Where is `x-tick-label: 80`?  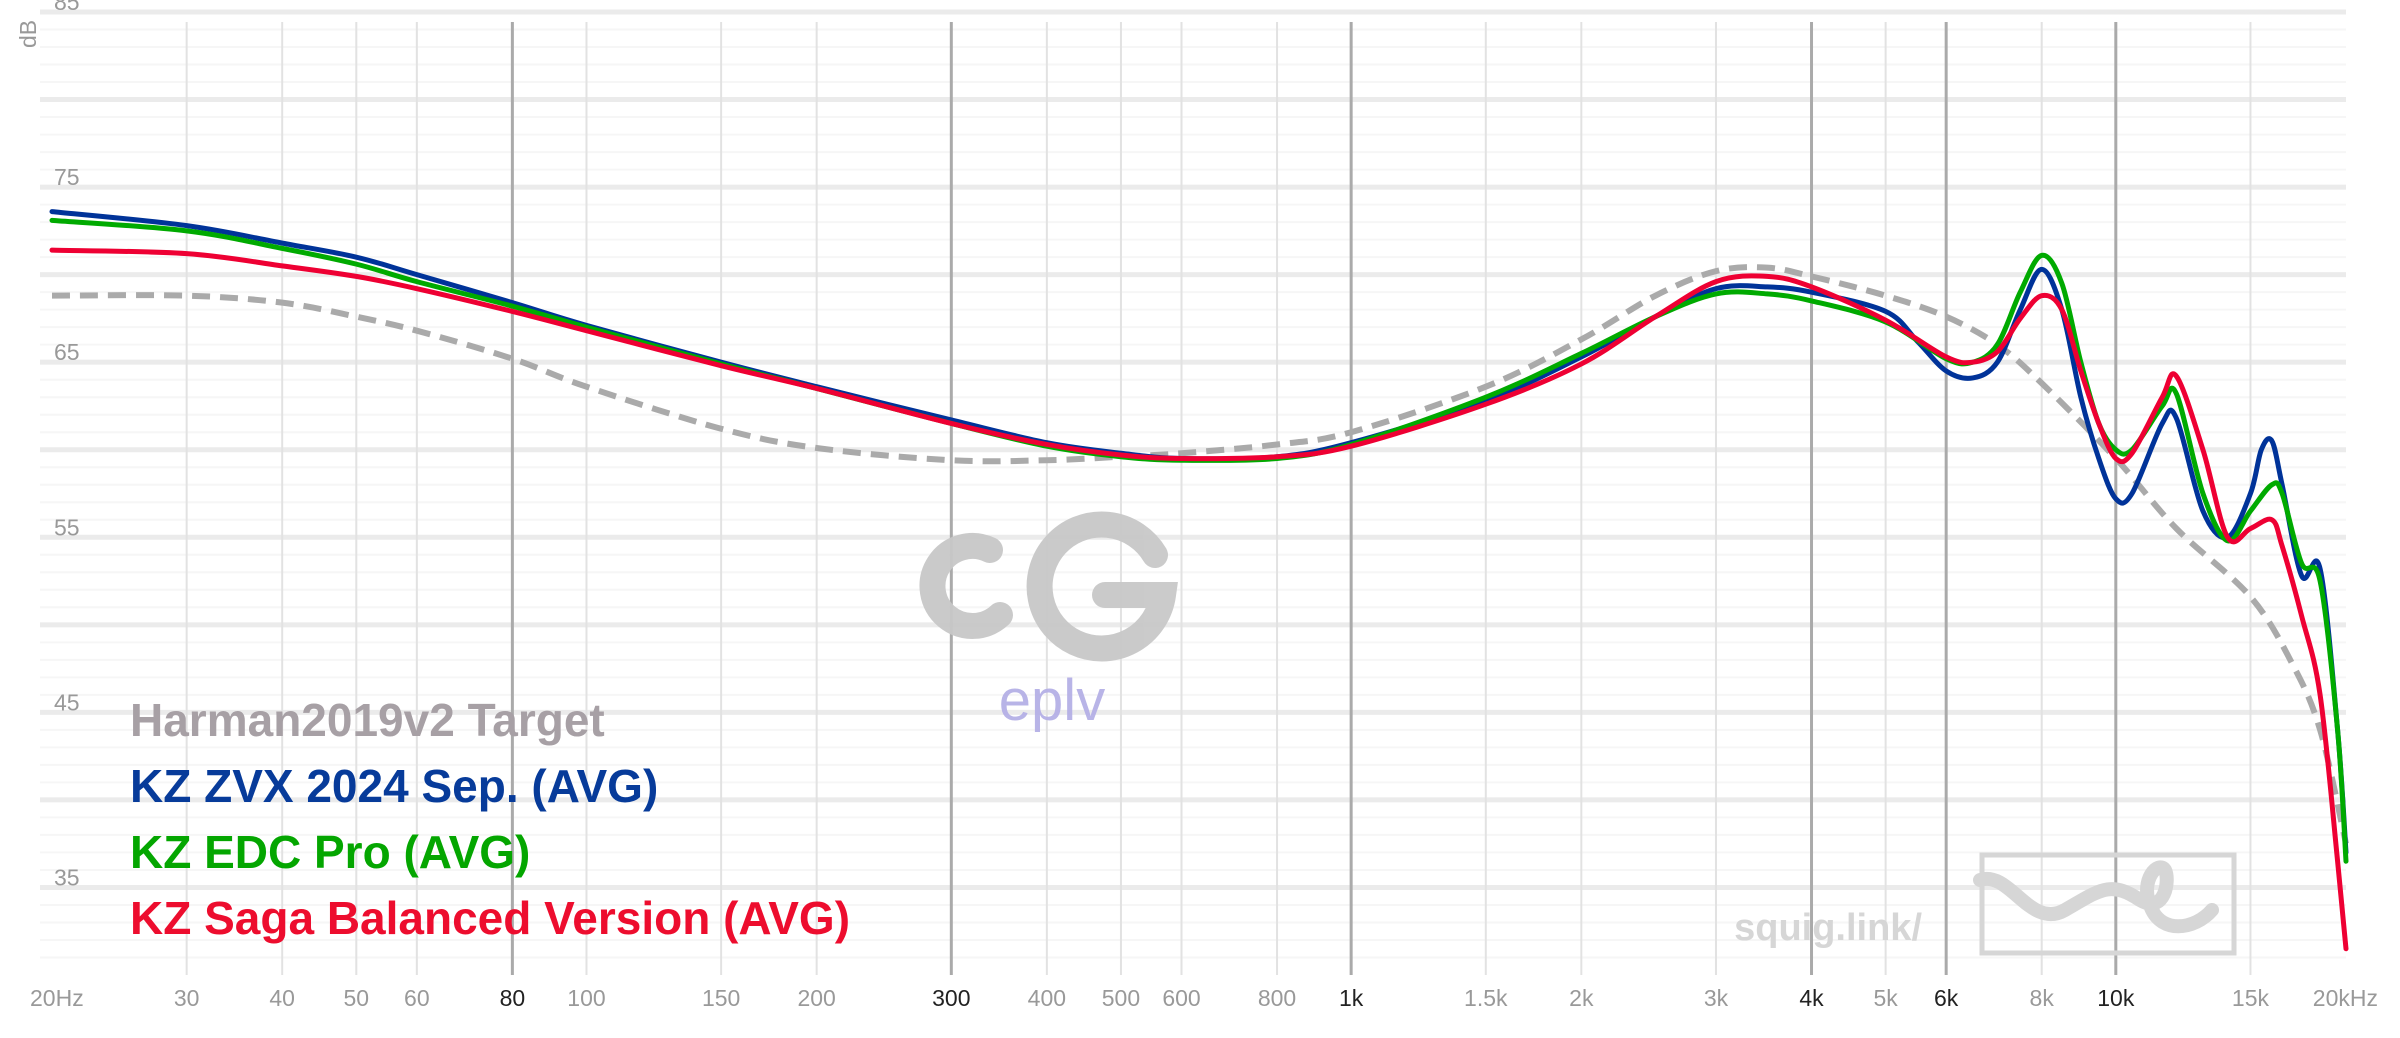 x-tick-label: 80 is located at coordinates (513, 998).